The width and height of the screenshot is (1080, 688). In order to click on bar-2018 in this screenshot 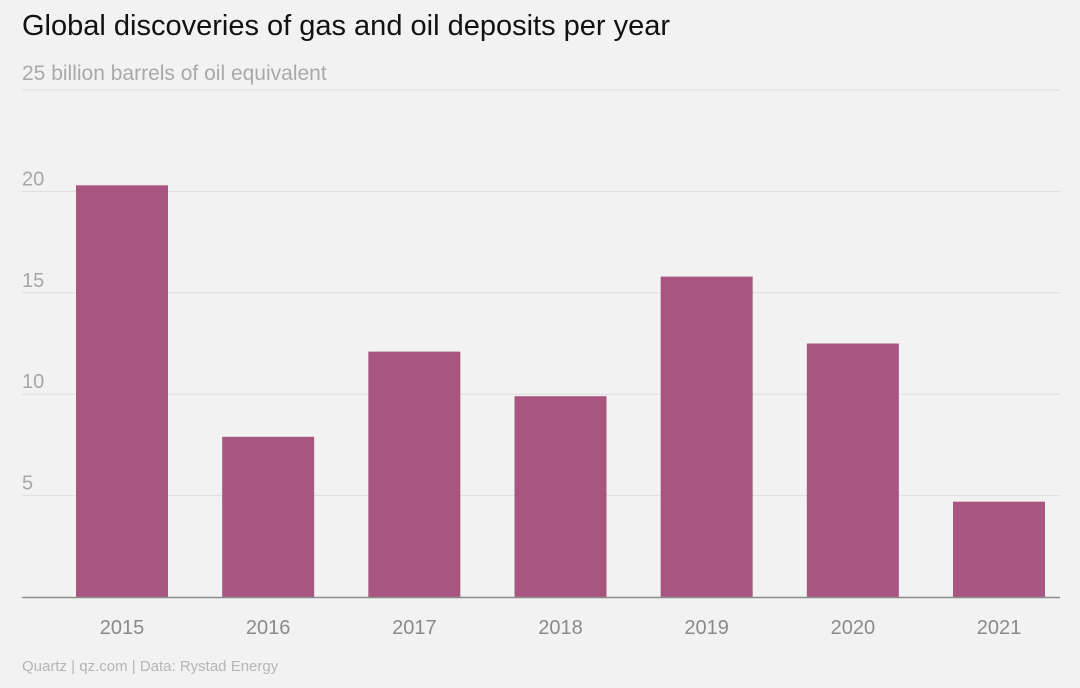, I will do `click(560, 496)`.